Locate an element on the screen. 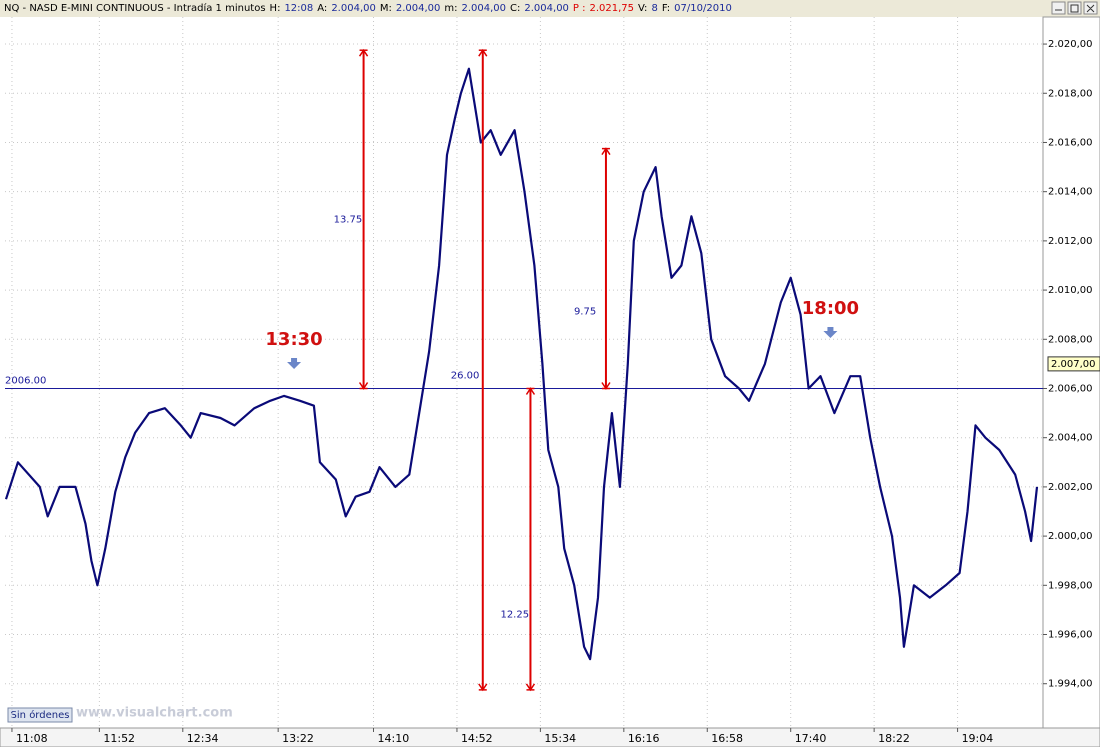 Image resolution: width=1100 pixels, height=747 pixels. x-tick-label: 16:58 is located at coordinates (727, 738).